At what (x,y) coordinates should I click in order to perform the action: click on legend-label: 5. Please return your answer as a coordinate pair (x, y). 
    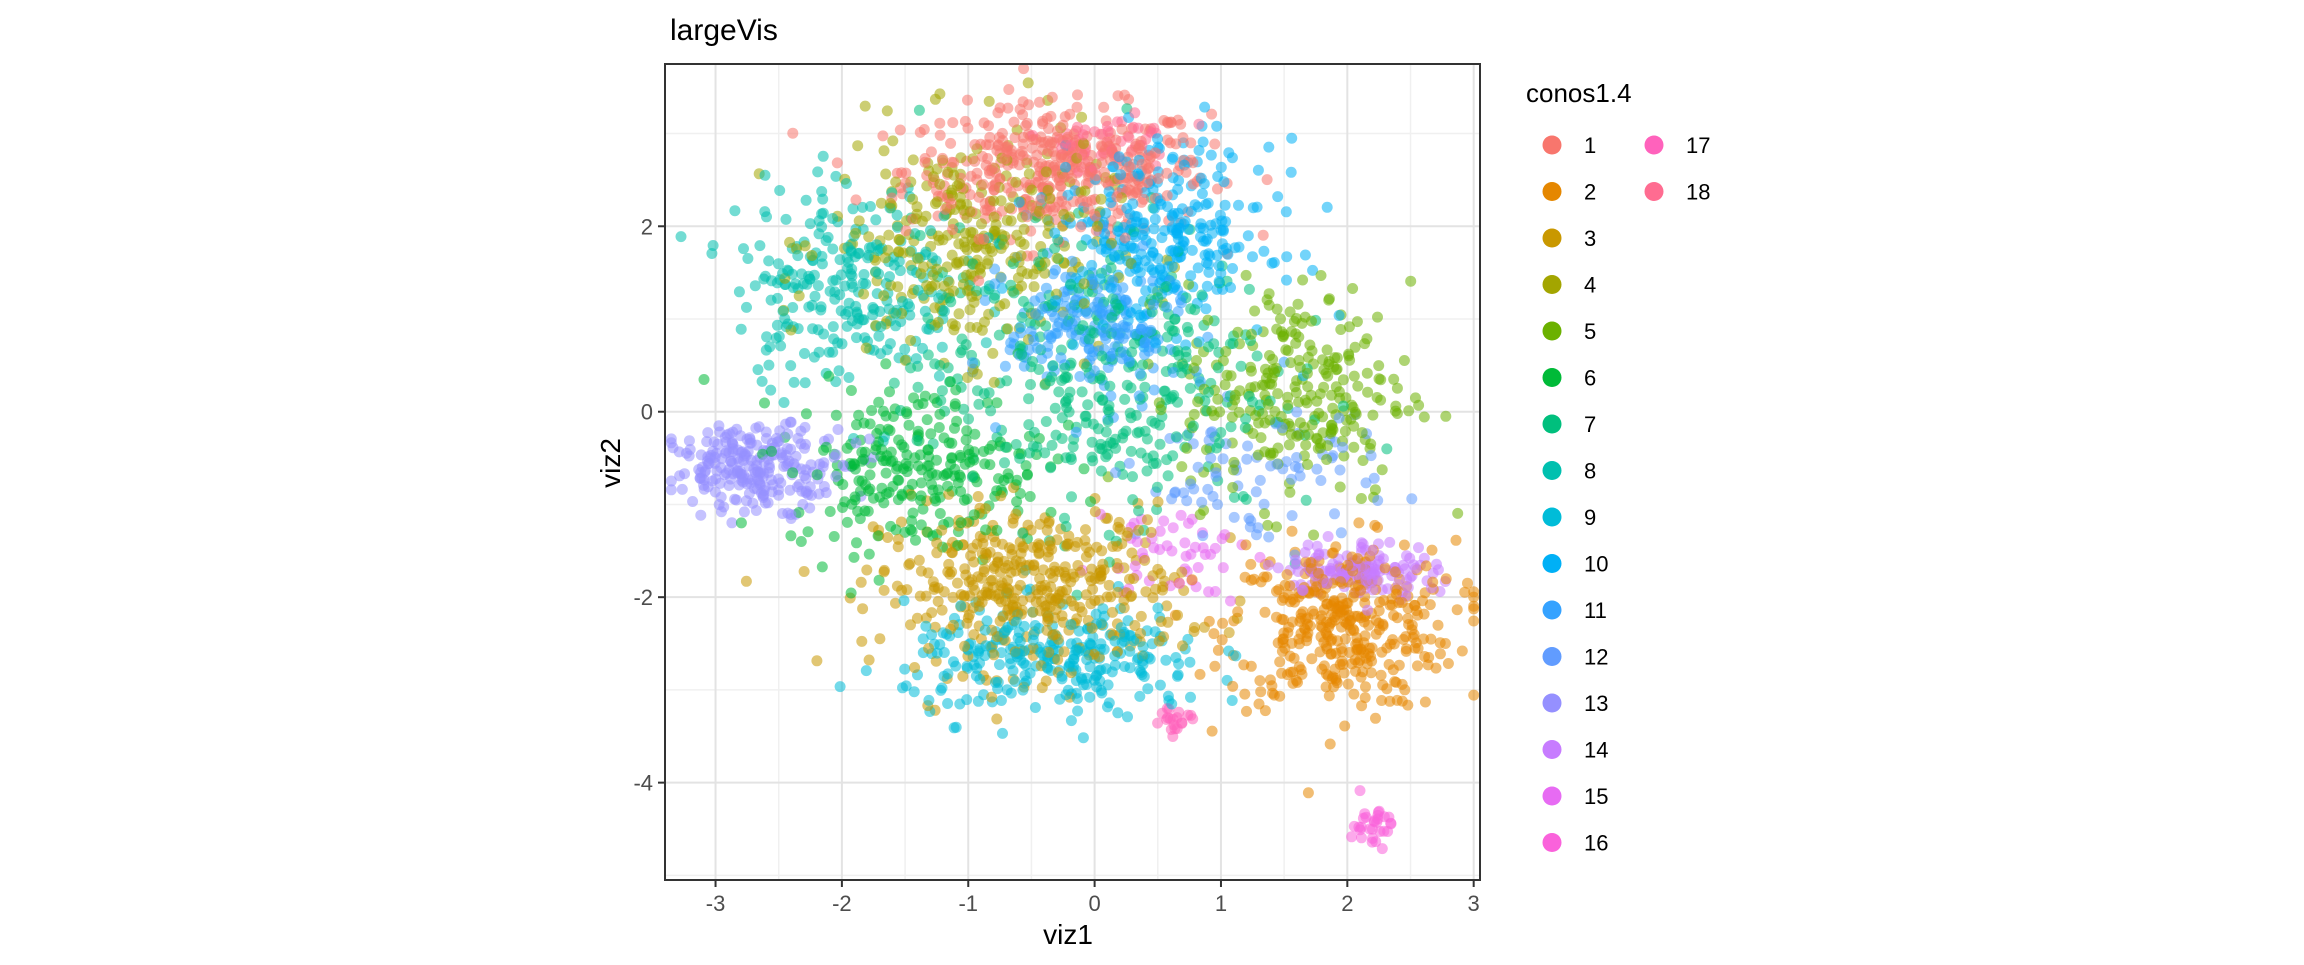
    Looking at the image, I should click on (1590, 331).